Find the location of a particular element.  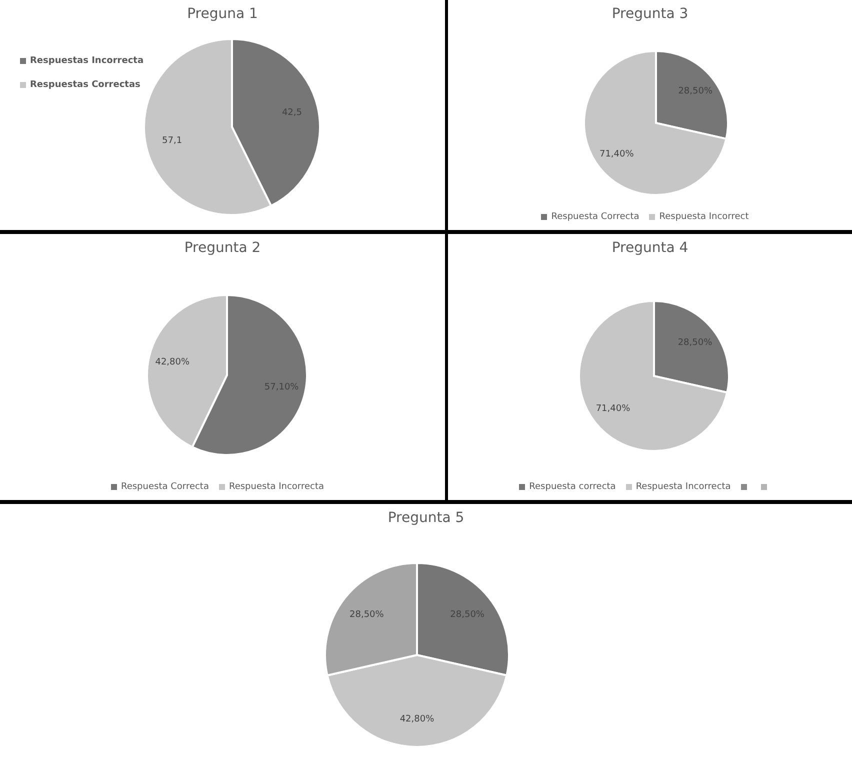

legend-label: Respuesta Incorrect is located at coordinates (704, 217).